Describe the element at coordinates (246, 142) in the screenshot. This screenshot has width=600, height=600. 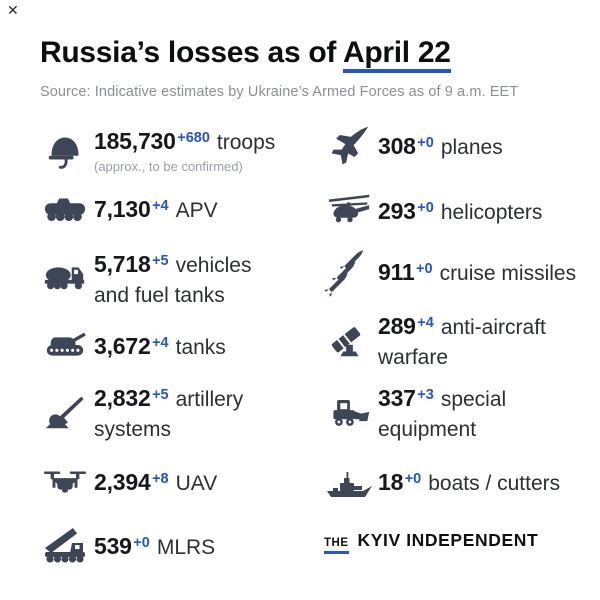
I see `stat-label: troops` at that location.